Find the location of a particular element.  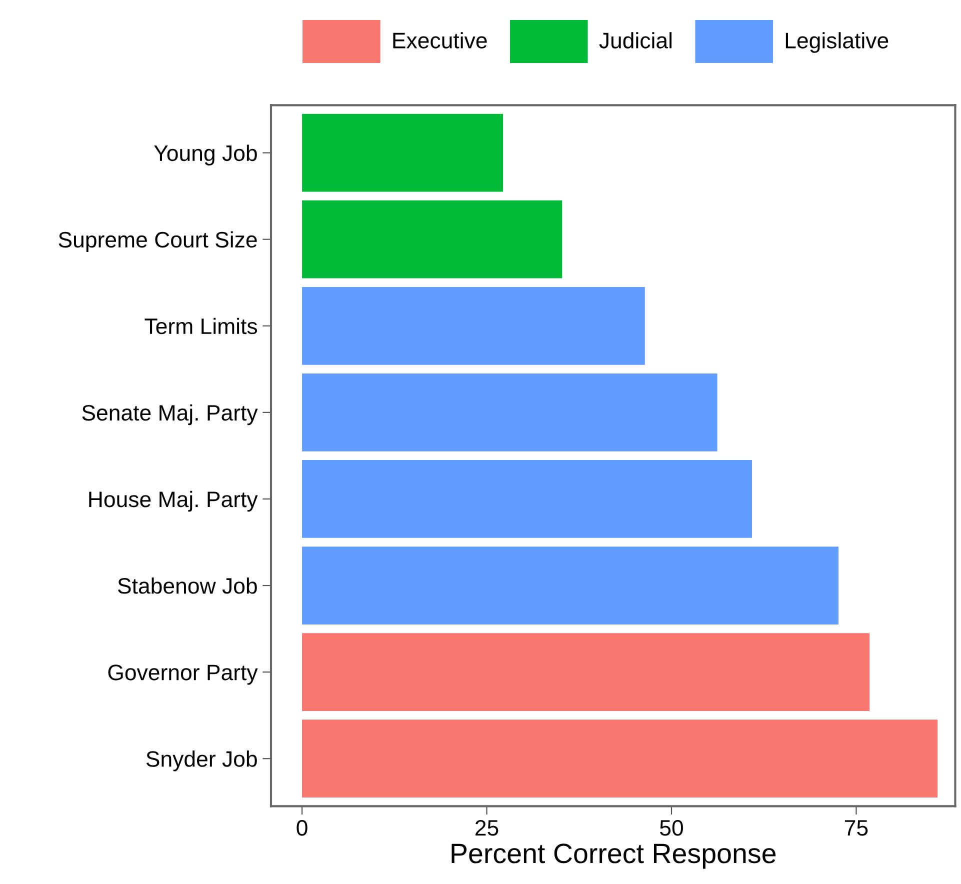

legend-label: Executive is located at coordinates (440, 40).